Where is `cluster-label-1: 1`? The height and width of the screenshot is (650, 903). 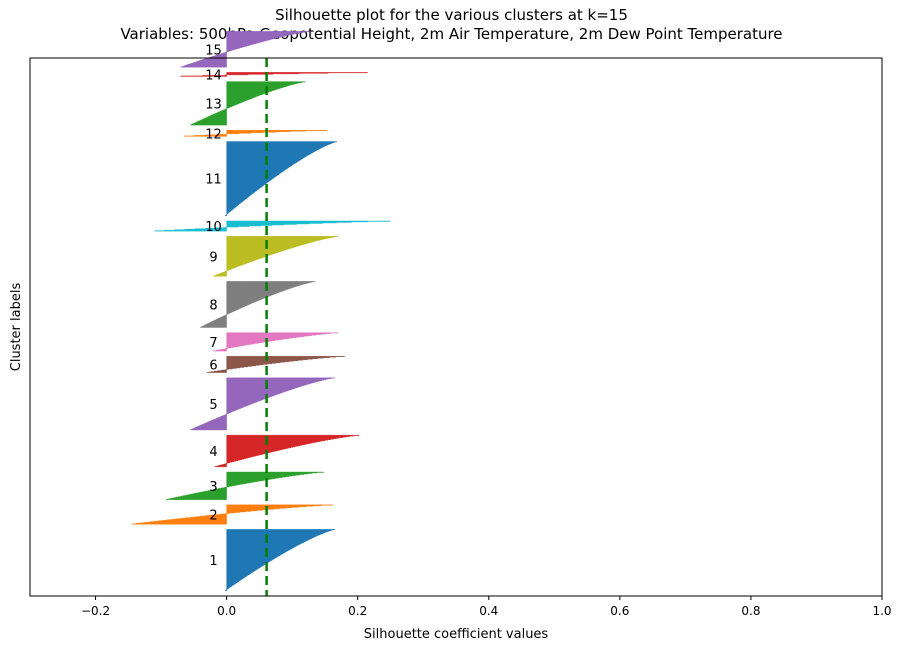
cluster-label-1: 1 is located at coordinates (213, 561).